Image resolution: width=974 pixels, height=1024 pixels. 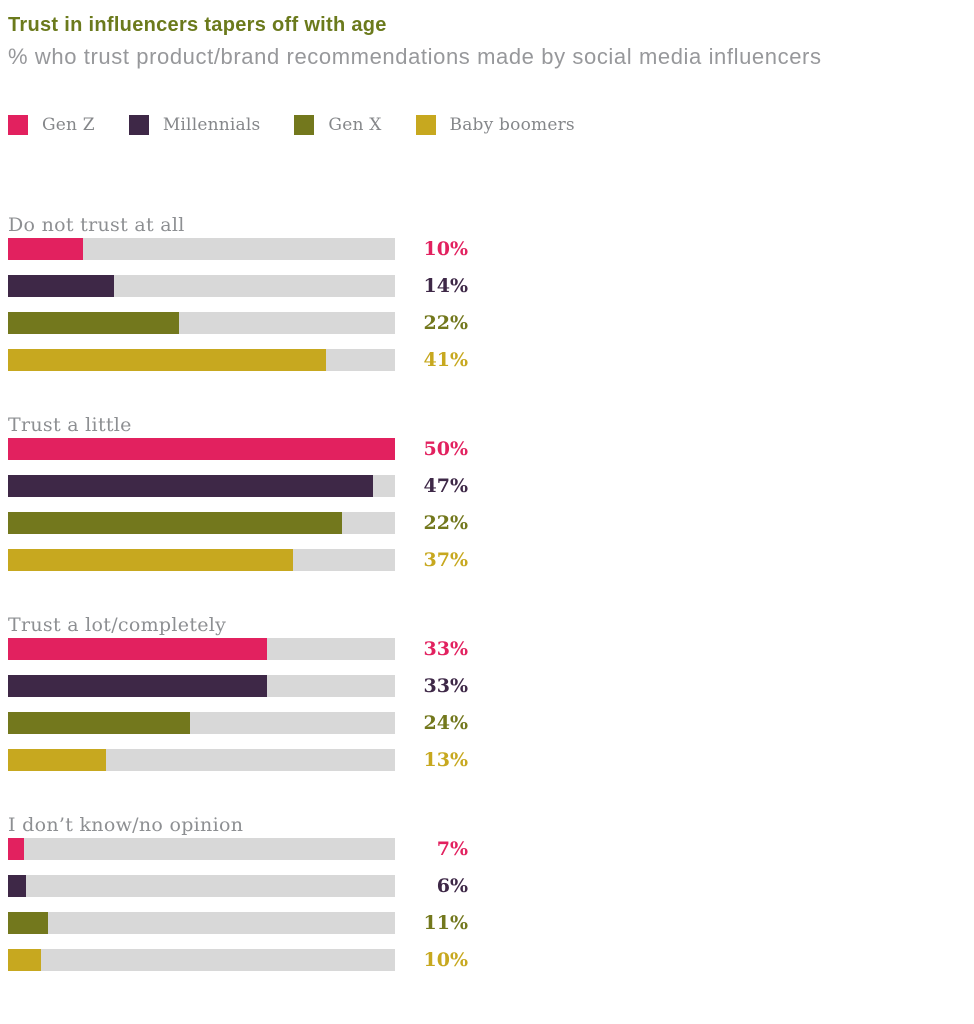 I want to click on legend-item-baby-boomers: Baby boomers, so click(x=495, y=125).